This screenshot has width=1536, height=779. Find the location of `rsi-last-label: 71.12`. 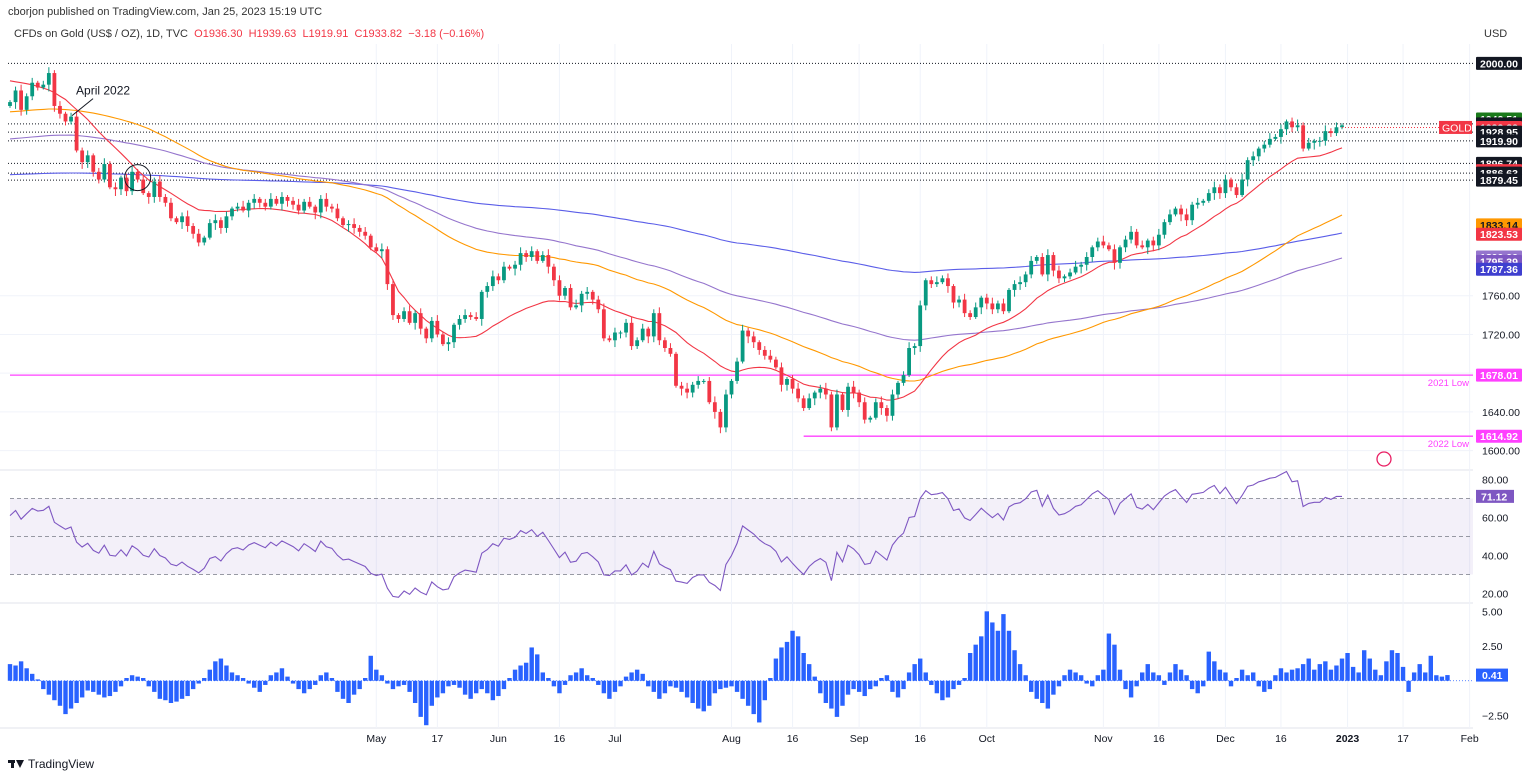

rsi-last-label: 71.12 is located at coordinates (1494, 497).